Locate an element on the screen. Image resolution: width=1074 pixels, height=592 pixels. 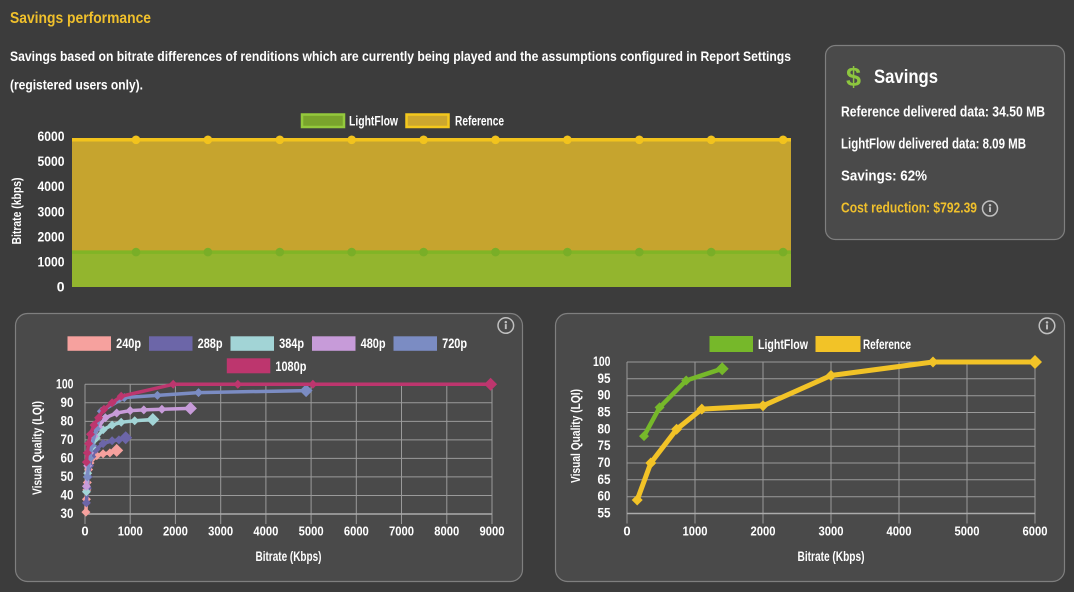
svg-text: 720p is located at coordinates (454, 343).